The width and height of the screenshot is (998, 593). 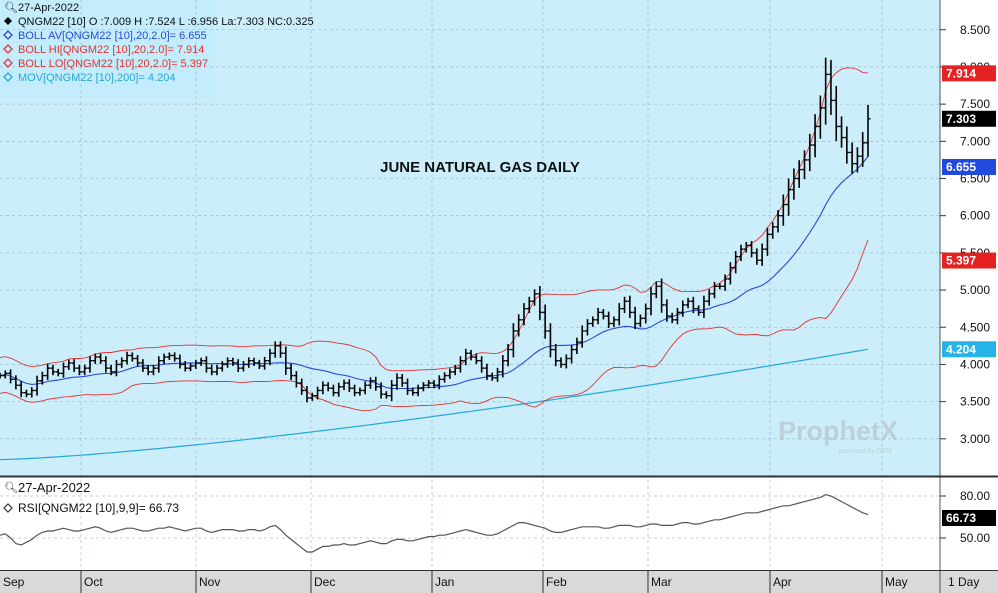 I want to click on date-axis-bar, so click(x=499, y=582).